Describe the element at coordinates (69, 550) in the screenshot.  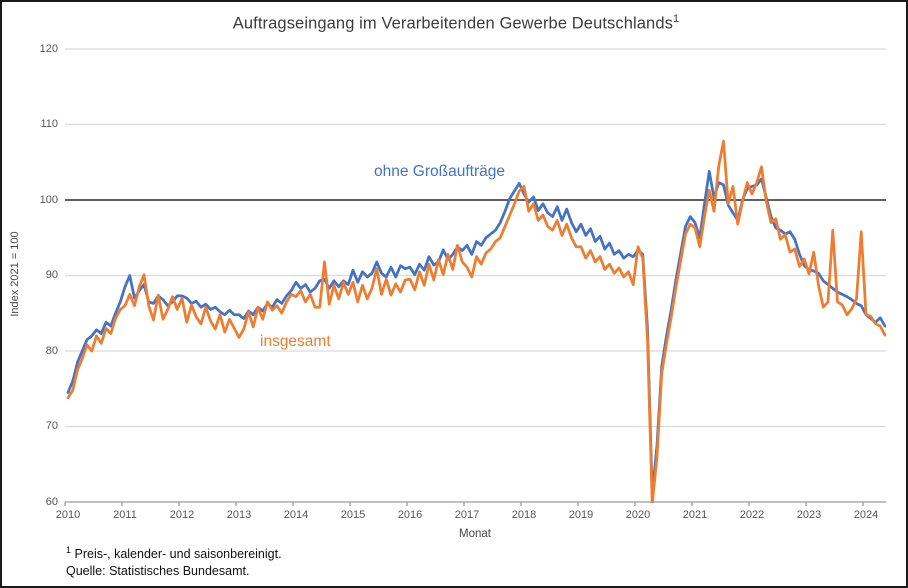
I see `footnote-superscript: 1` at that location.